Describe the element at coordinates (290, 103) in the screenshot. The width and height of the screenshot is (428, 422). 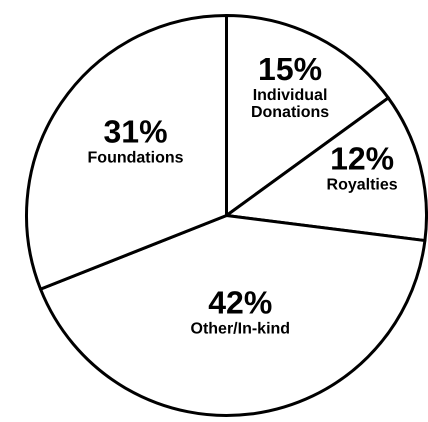
I see `slice-label: Individual Donations` at that location.